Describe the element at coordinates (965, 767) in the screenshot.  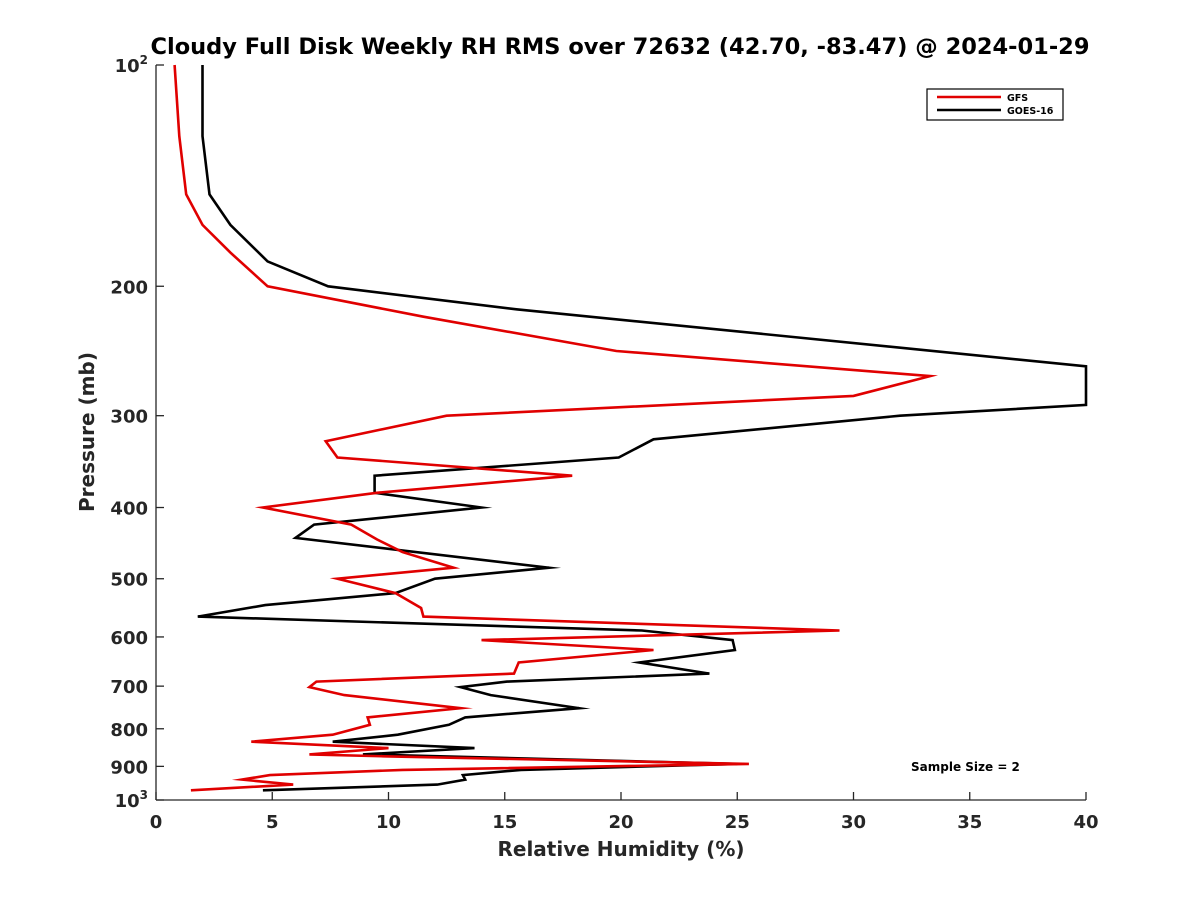
I see `sample-size-annotation: Sample Size = 2` at that location.